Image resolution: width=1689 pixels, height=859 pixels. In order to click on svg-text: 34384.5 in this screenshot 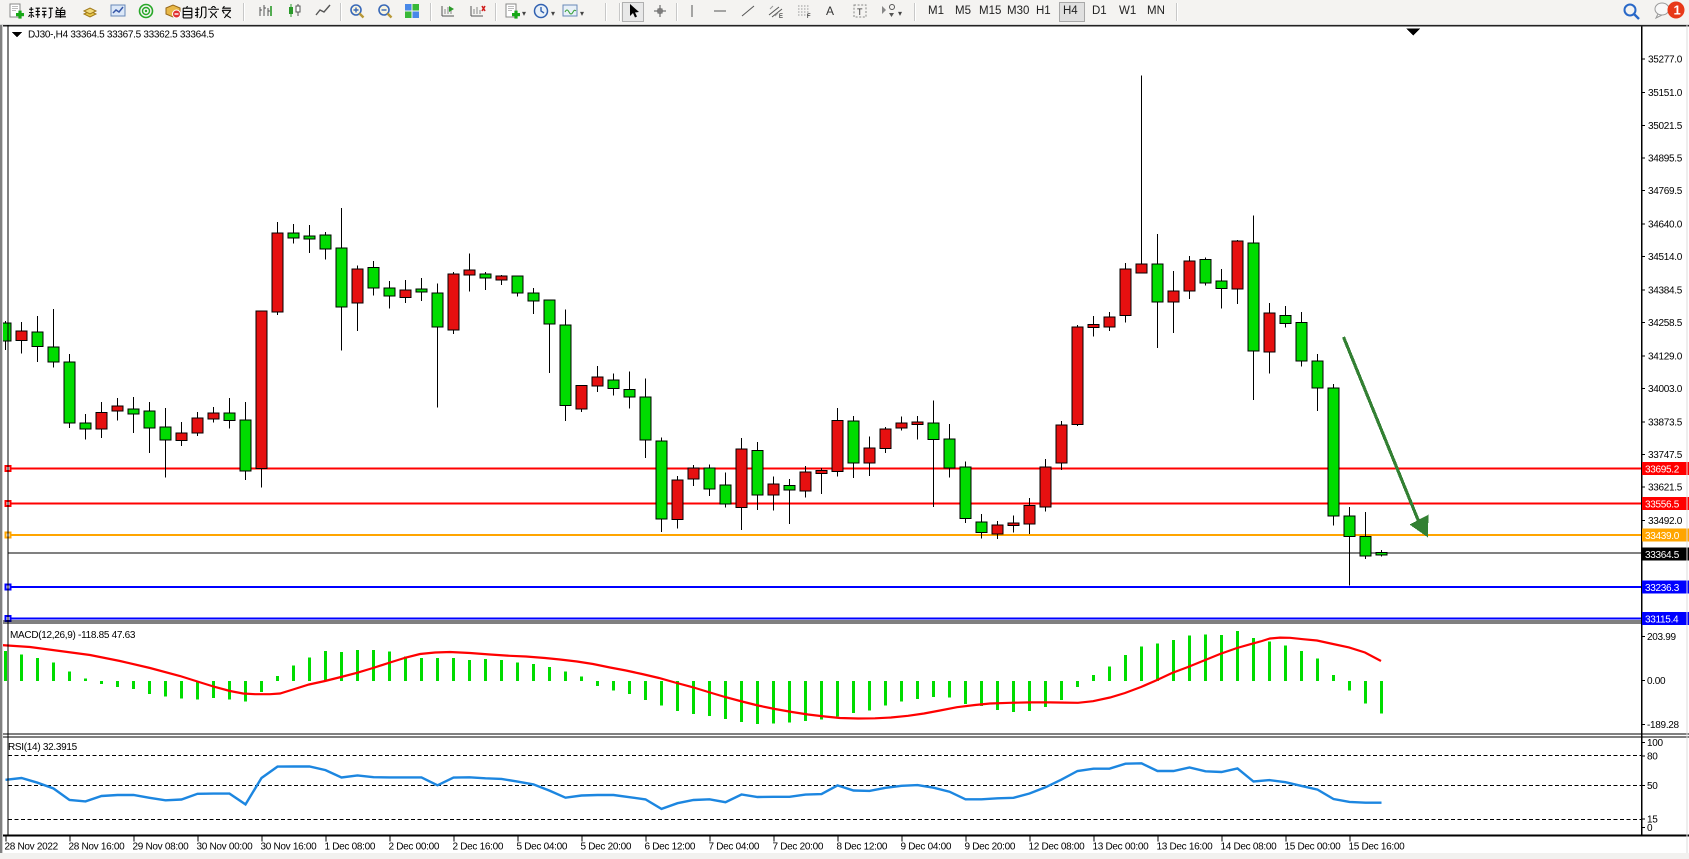, I will do `click(1665, 291)`.